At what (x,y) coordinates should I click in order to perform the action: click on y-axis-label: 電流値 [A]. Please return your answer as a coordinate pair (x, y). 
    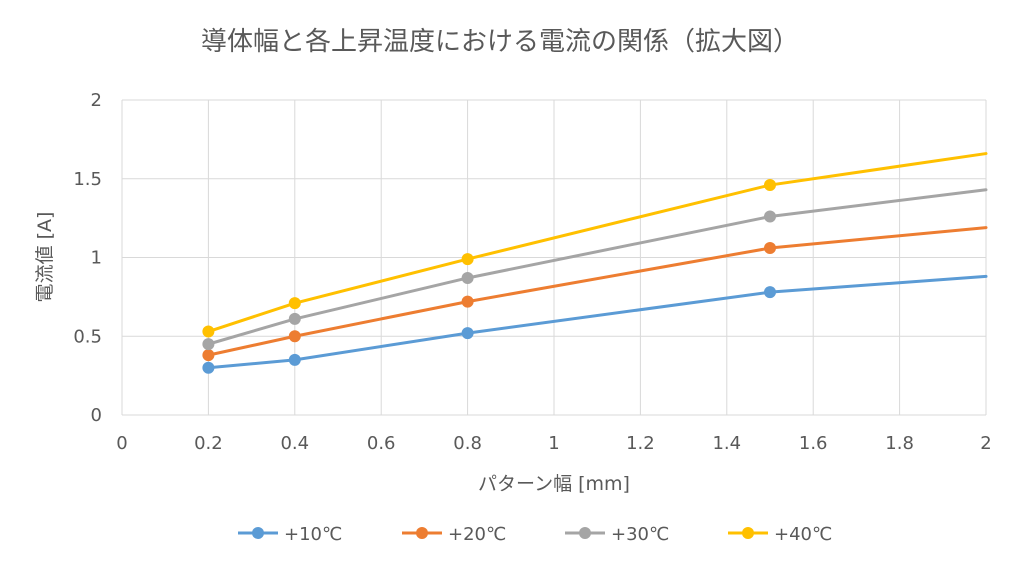
    Looking at the image, I should click on (45, 257).